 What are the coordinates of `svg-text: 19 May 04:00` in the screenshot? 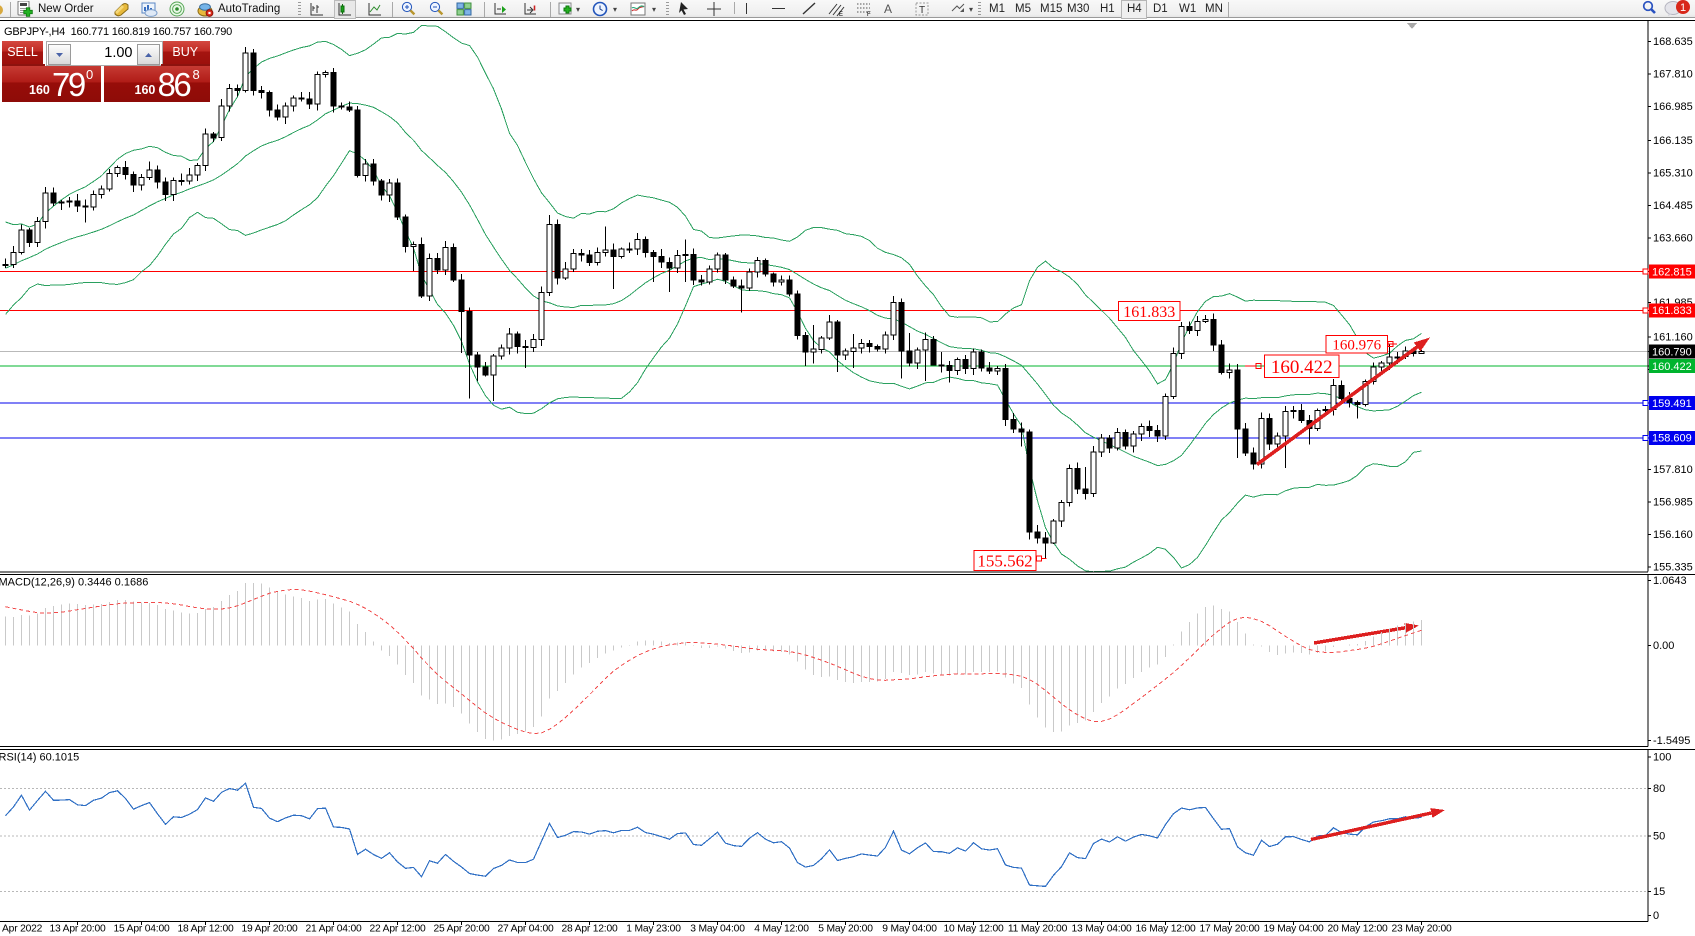 It's located at (1294, 929).